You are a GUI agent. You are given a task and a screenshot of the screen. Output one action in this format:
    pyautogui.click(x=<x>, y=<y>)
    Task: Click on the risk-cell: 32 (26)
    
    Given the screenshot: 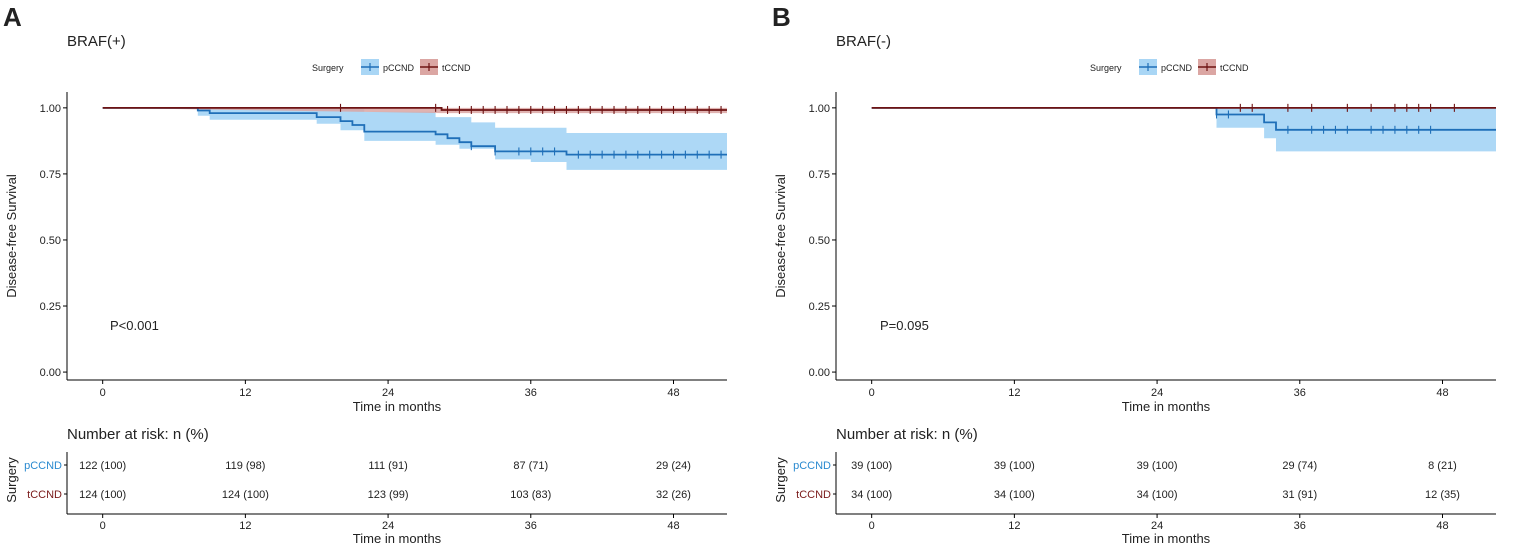 What is the action you would take?
    pyautogui.click(x=673, y=495)
    